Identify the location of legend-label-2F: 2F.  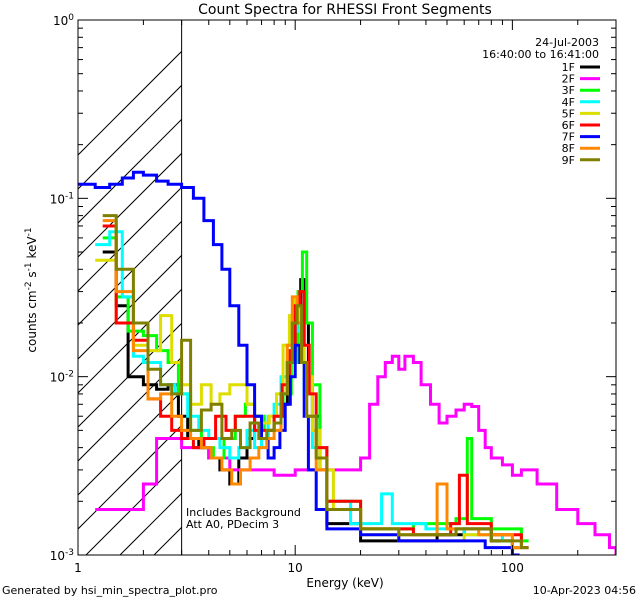
(568, 79).